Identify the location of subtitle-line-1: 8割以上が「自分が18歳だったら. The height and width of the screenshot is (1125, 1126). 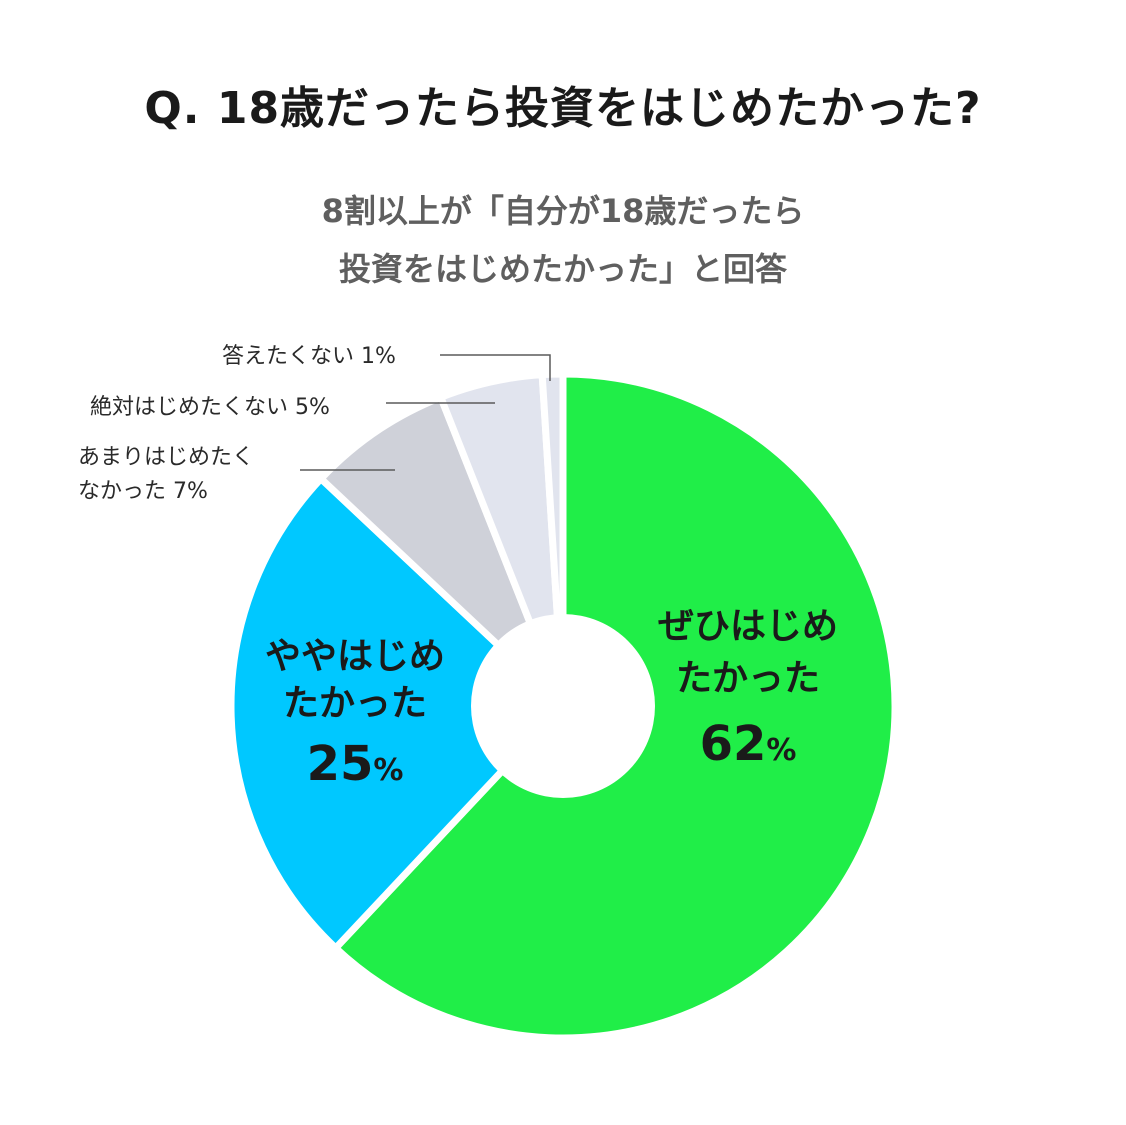
(563, 211).